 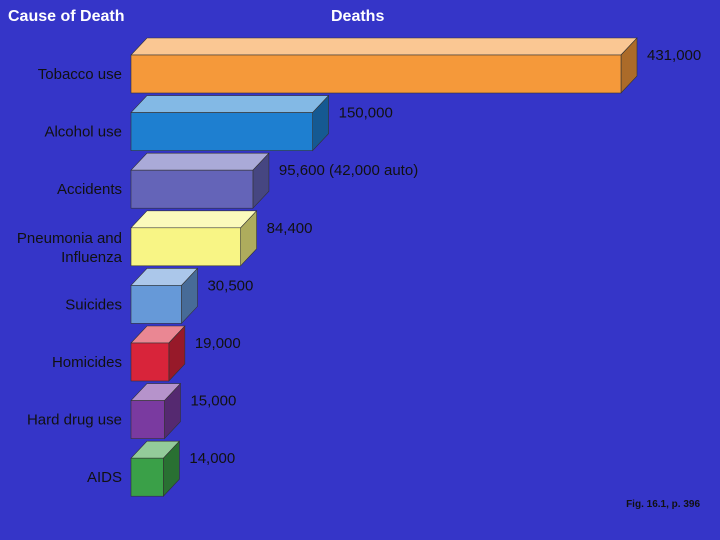 I want to click on bar-hard-drug-use, so click(x=147, y=419).